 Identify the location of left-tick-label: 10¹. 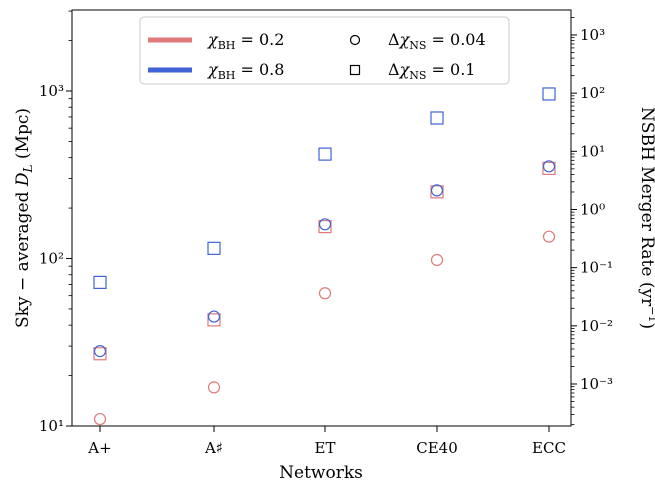
(51, 426).